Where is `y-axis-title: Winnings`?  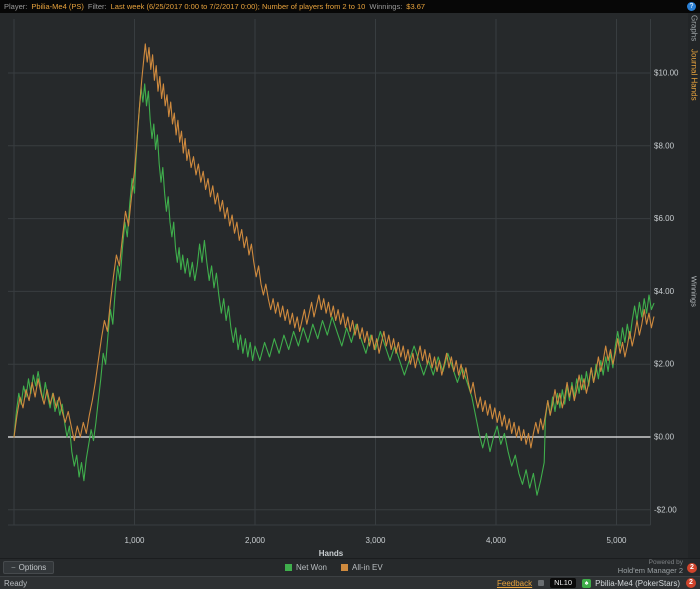
y-axis-title: Winnings is located at coordinates (694, 292).